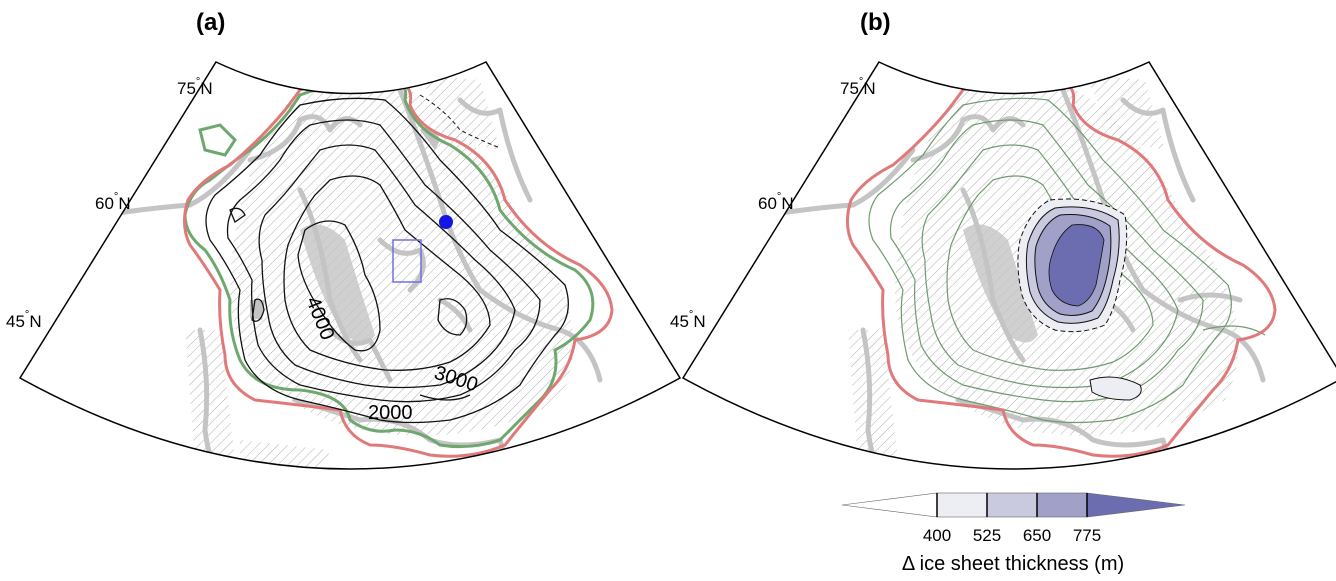 Image resolution: width=1336 pixels, height=581 pixels. What do you see at coordinates (987, 535) in the screenshot?
I see `colorbar-tick-label: 525` at bounding box center [987, 535].